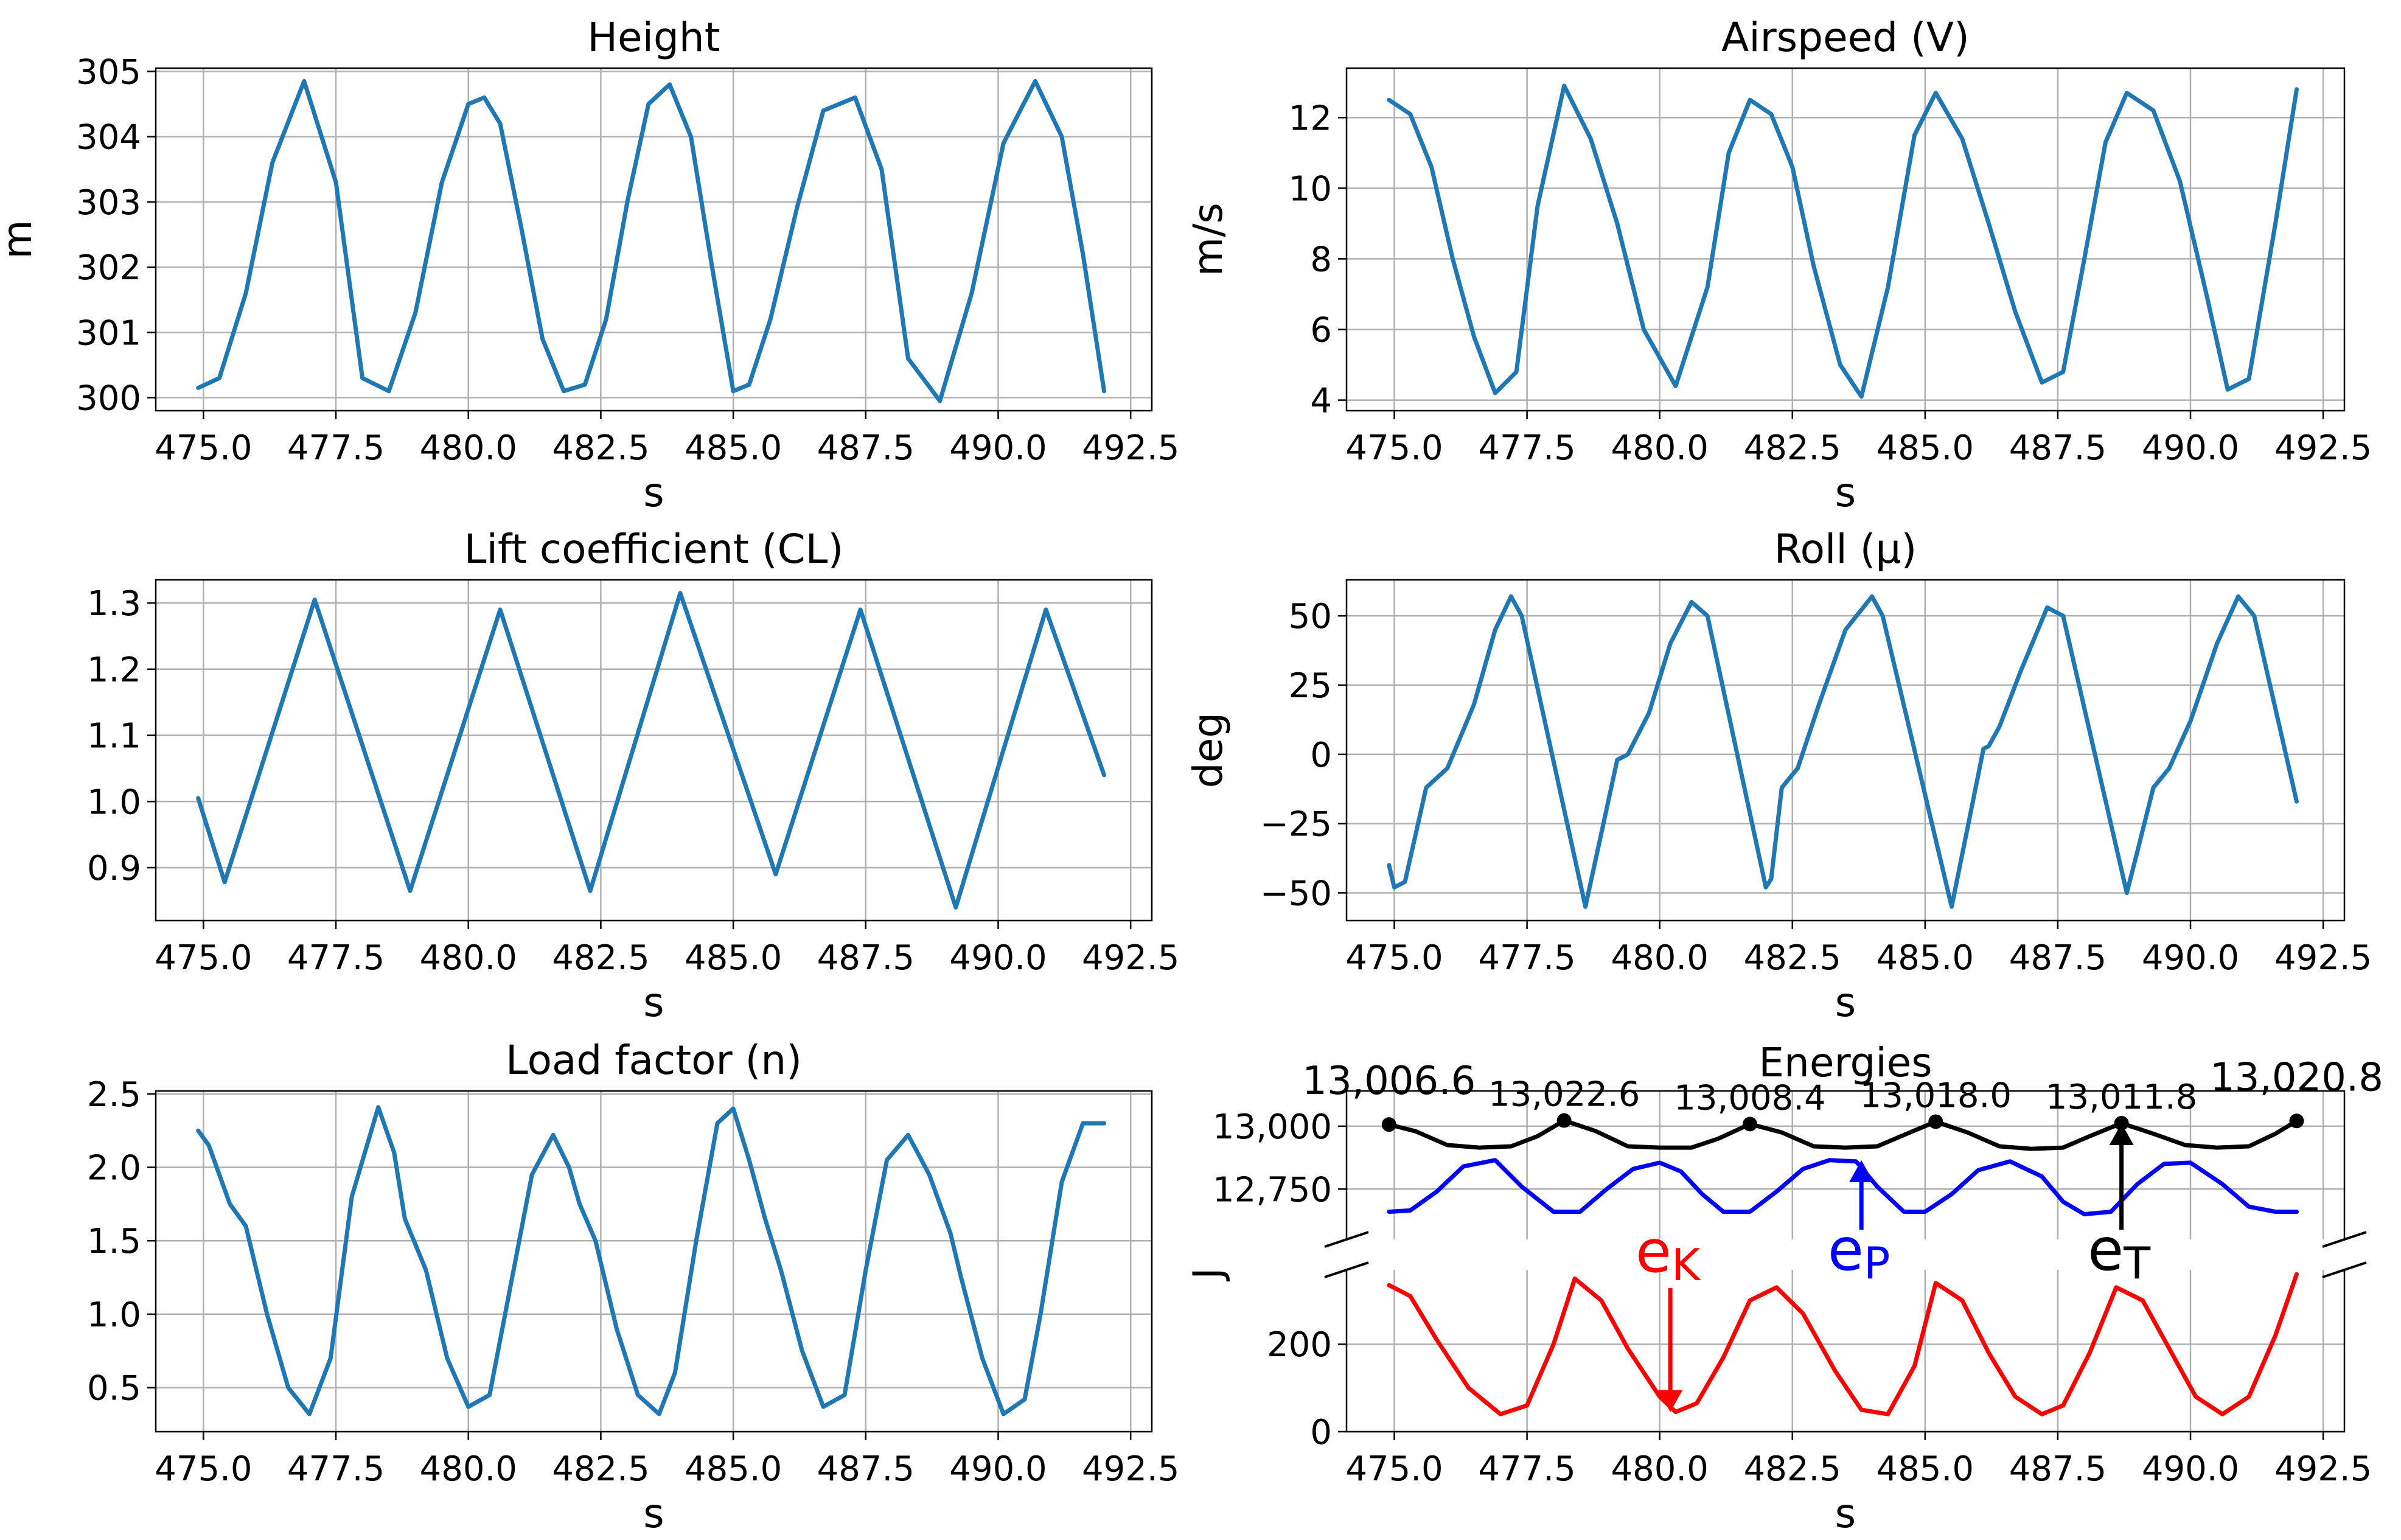 This screenshot has height=1540, width=2401. I want to click on chart-title: Energies, so click(1845, 1062).